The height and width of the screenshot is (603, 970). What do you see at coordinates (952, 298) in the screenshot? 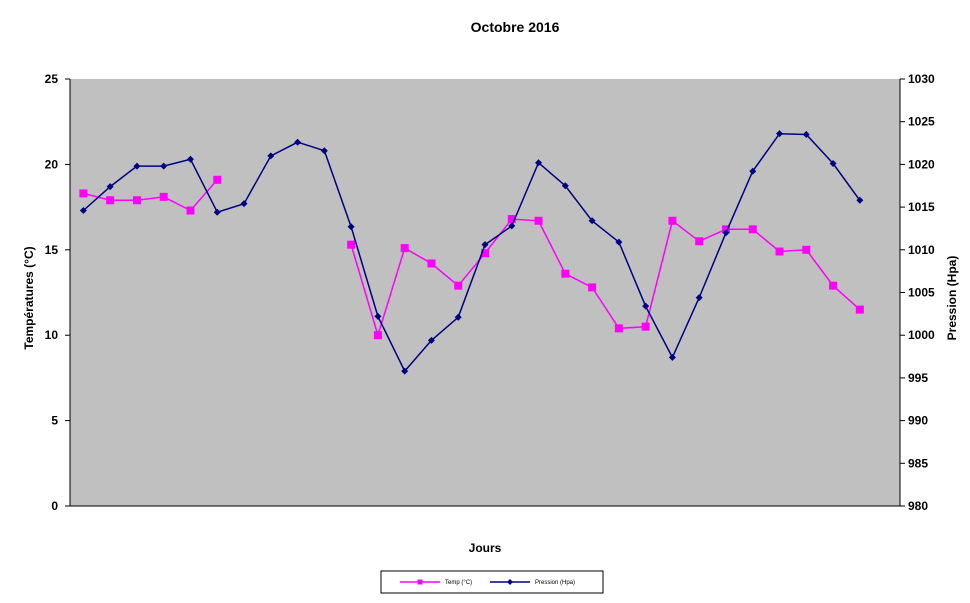
I see `y-axis-right-label: Pression (Hpa)` at bounding box center [952, 298].